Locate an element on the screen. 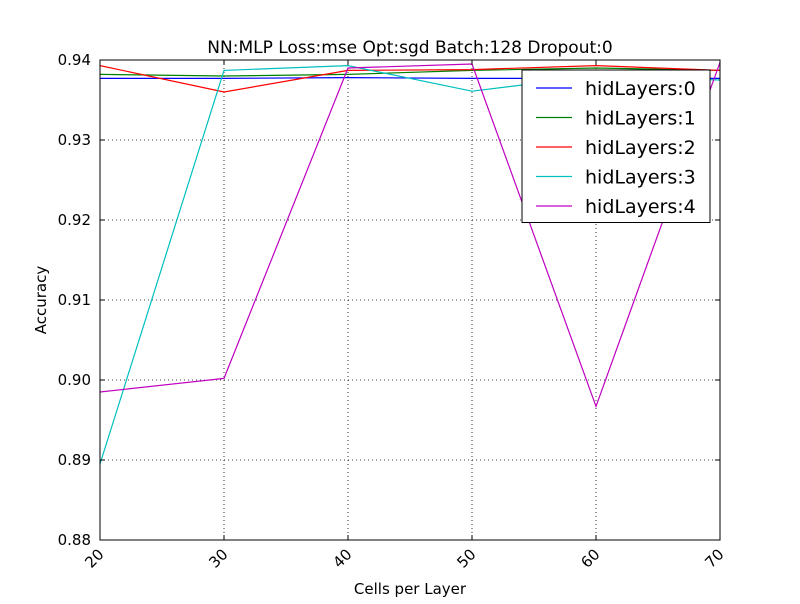  y-tick-label: 0.88 is located at coordinates (74, 540).